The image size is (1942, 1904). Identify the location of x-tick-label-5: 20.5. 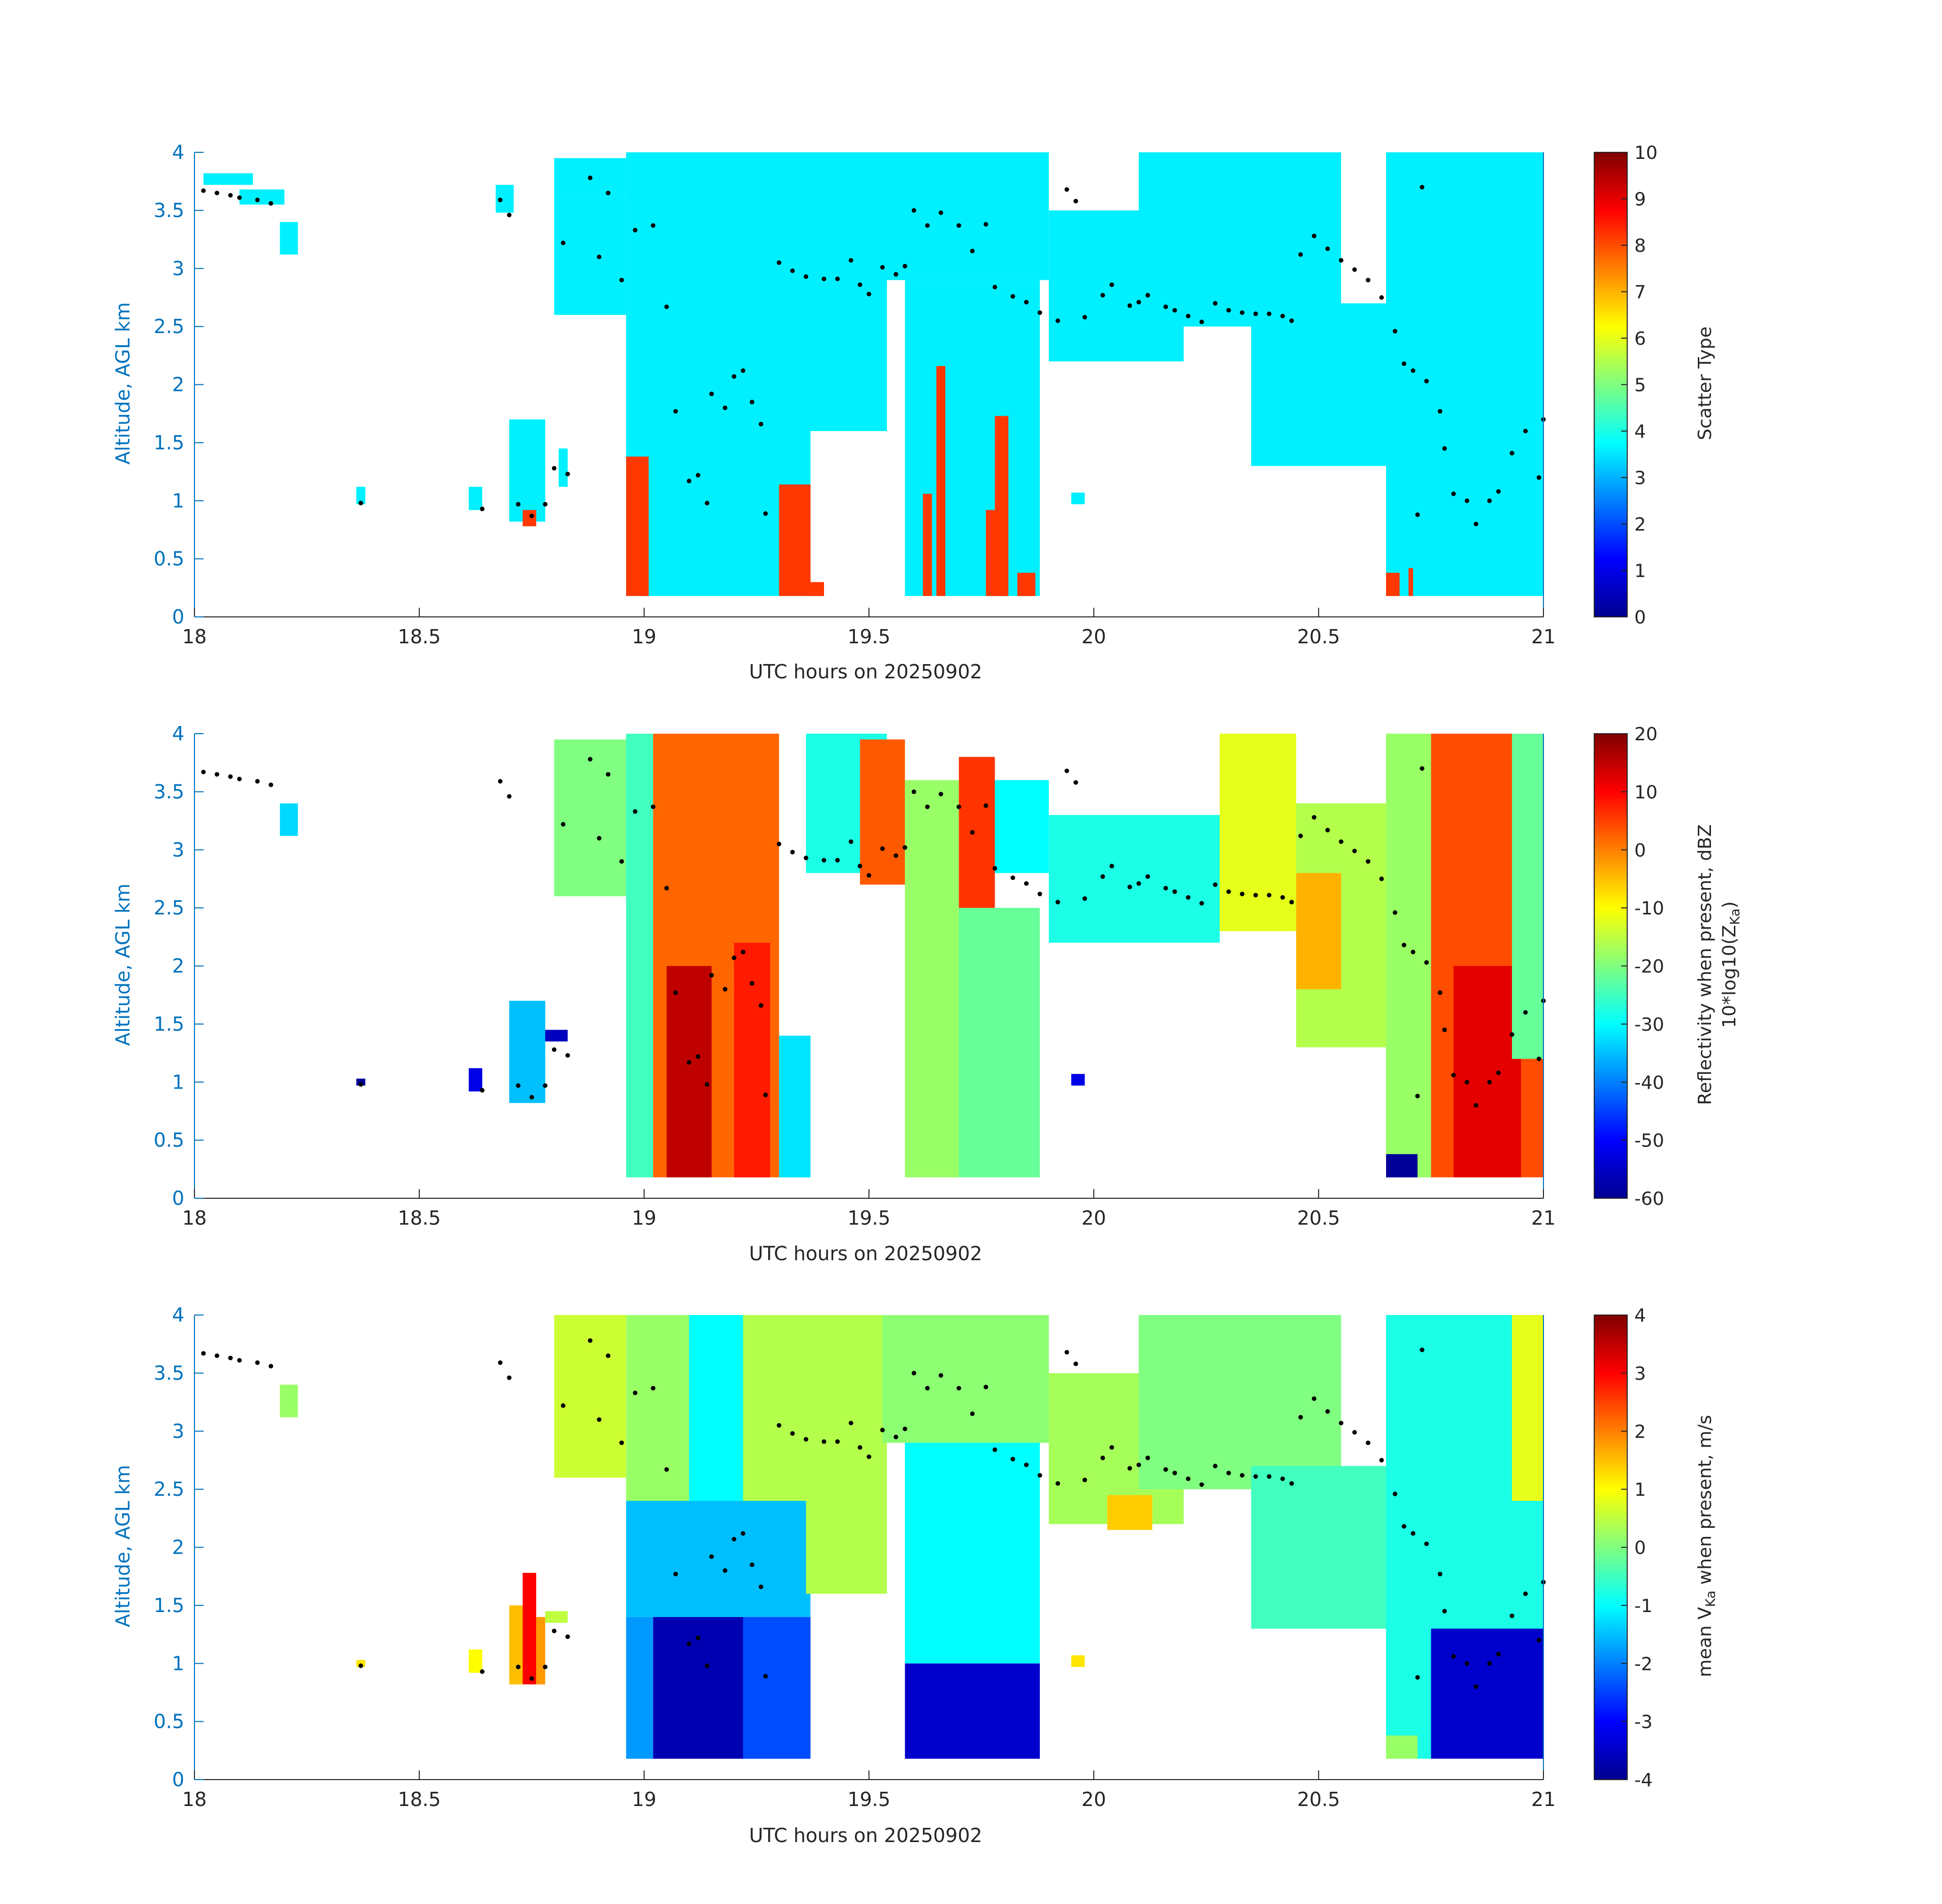
(1318, 1800).